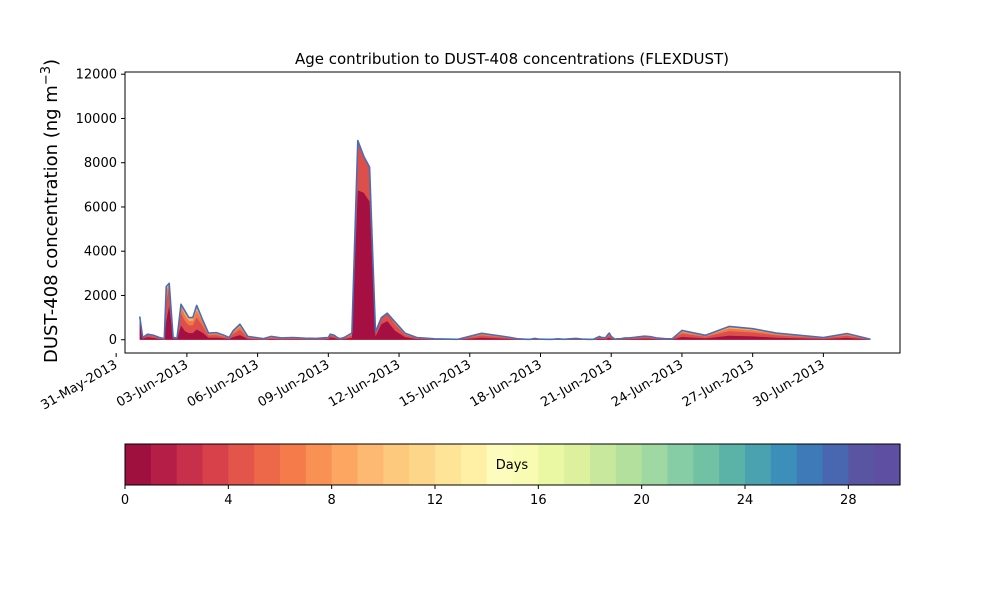 The image size is (1000, 604). I want to click on colorbar-tick-label: 28, so click(848, 500).